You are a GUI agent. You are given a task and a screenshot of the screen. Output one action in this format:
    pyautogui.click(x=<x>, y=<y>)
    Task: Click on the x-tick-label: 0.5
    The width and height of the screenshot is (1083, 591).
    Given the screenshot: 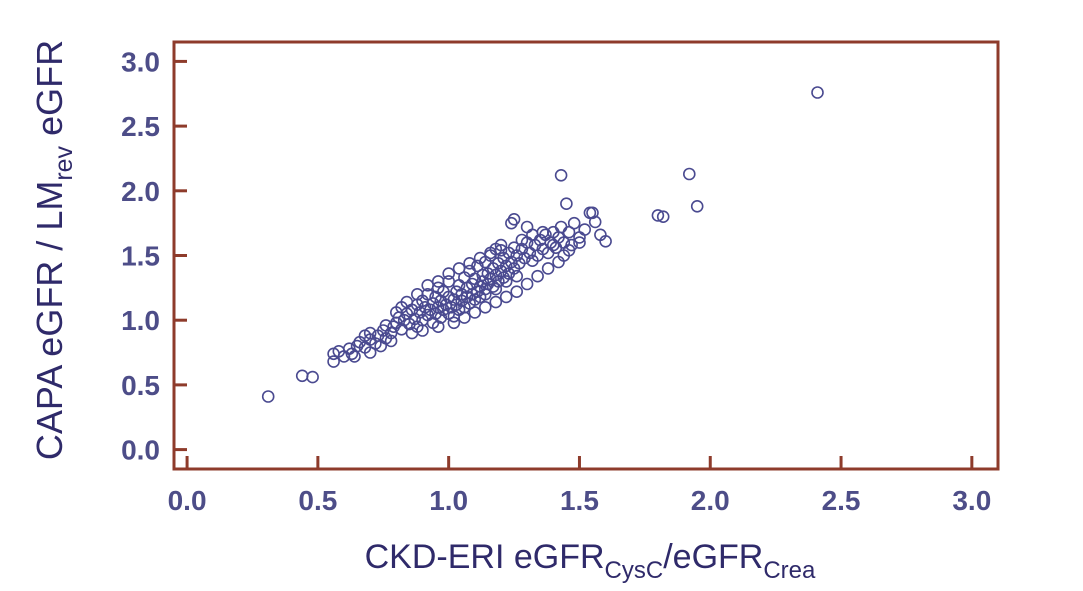 What is the action you would take?
    pyautogui.click(x=317, y=500)
    